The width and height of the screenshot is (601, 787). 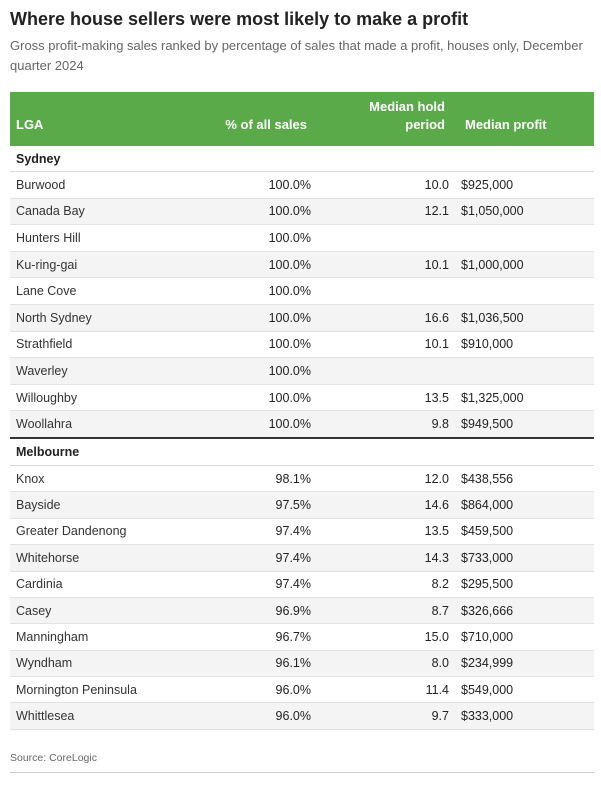 I want to click on group-label: Sydney, so click(x=302, y=159).